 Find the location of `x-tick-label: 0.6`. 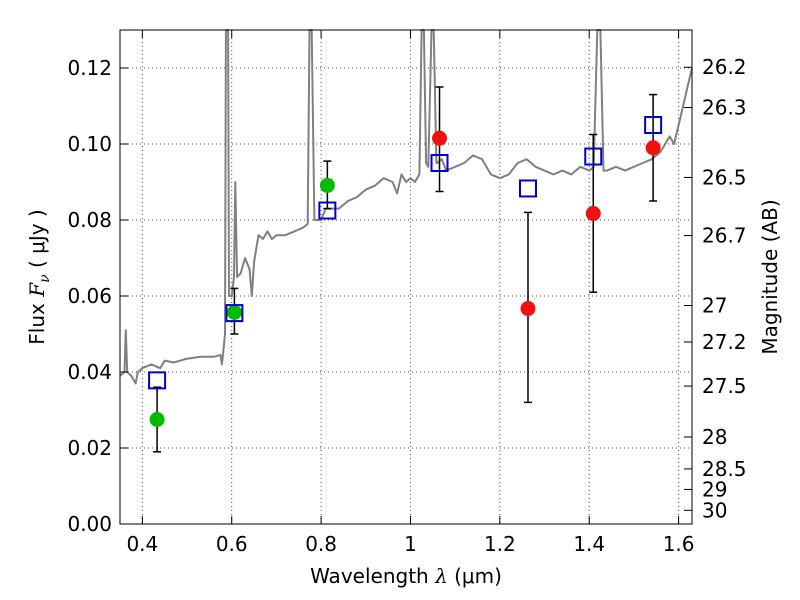

x-tick-label: 0.6 is located at coordinates (232, 544).